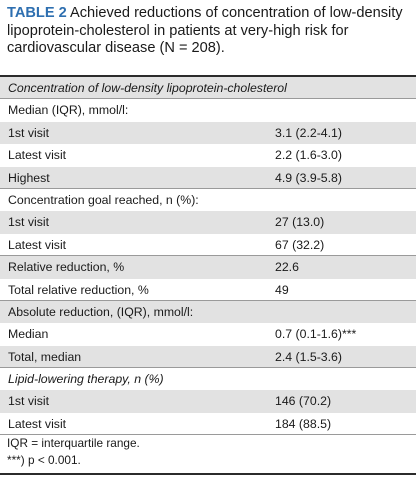  I want to click on row-label: Median, so click(28, 334).